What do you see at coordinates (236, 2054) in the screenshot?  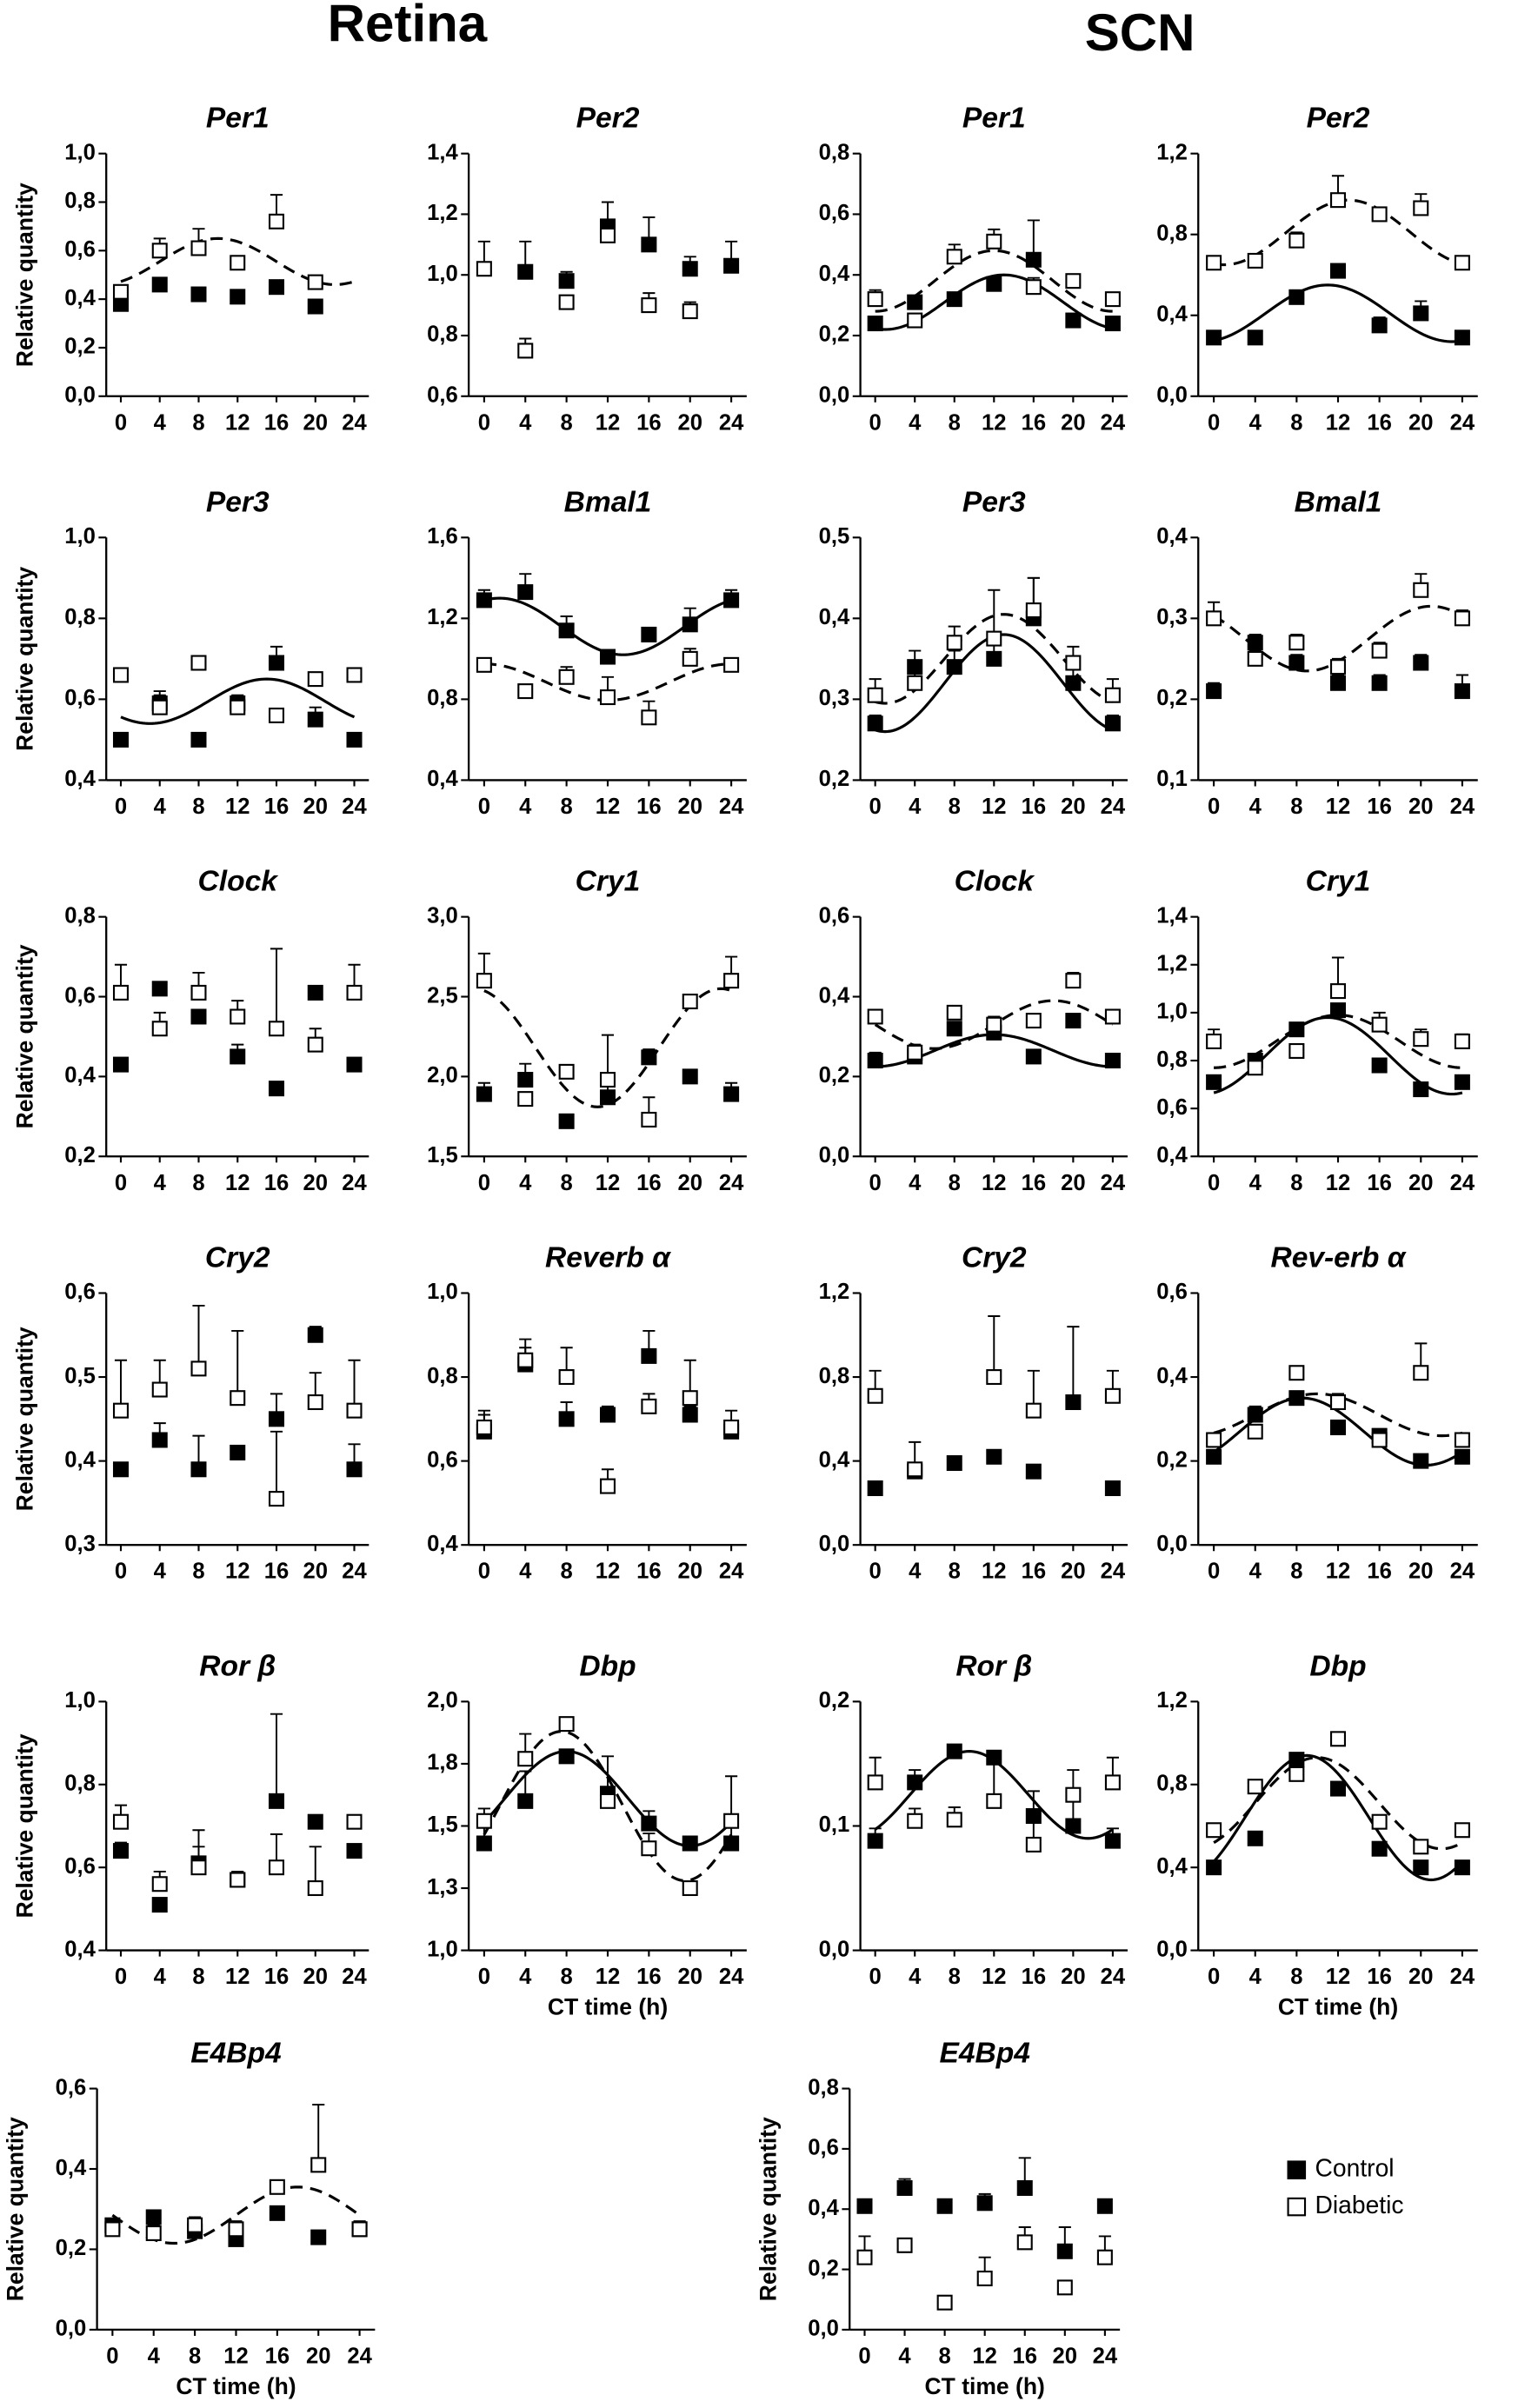 I see `panel-title: E4Bp4` at bounding box center [236, 2054].